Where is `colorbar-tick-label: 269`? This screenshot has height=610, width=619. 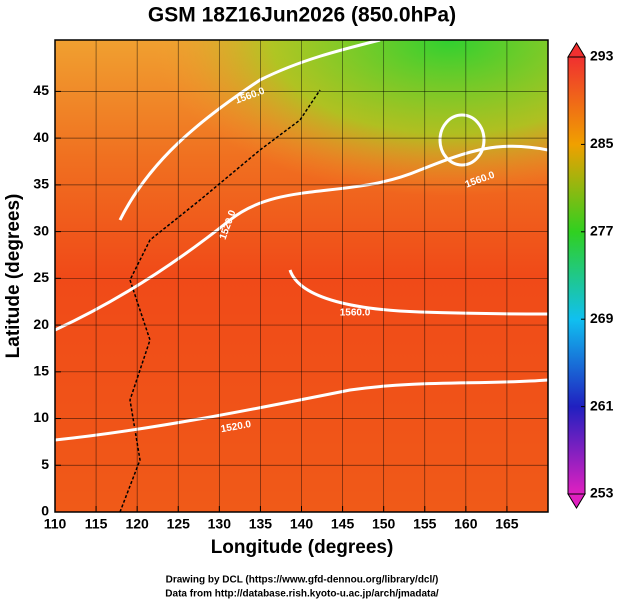 colorbar-tick-label: 269 is located at coordinates (602, 318).